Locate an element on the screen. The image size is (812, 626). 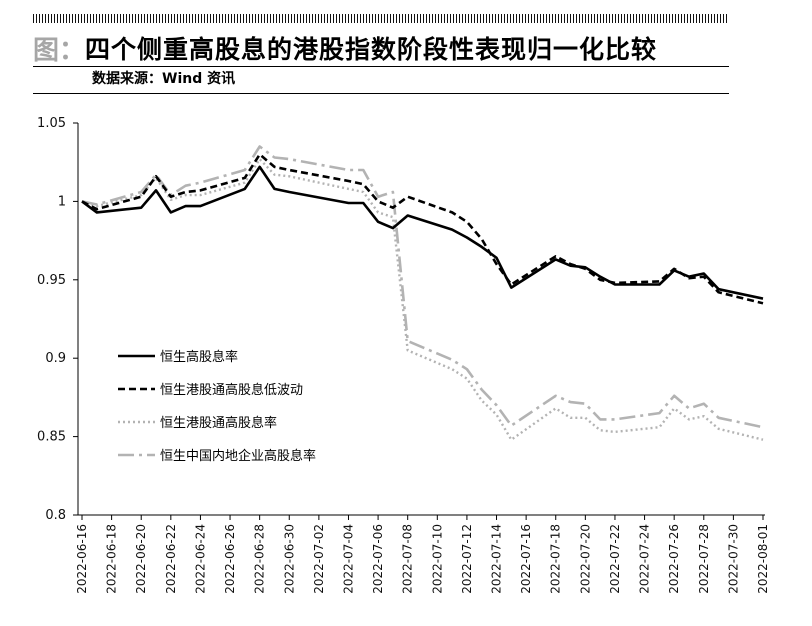
x-tick-label: 2022-07-22 is located at coordinates (615, 559).